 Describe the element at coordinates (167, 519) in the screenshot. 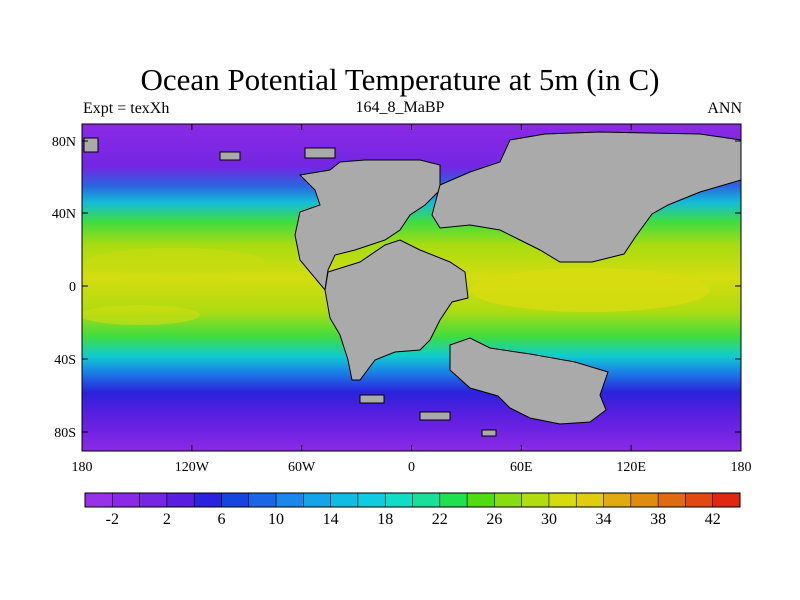

I see `colorbar-label: 2` at that location.